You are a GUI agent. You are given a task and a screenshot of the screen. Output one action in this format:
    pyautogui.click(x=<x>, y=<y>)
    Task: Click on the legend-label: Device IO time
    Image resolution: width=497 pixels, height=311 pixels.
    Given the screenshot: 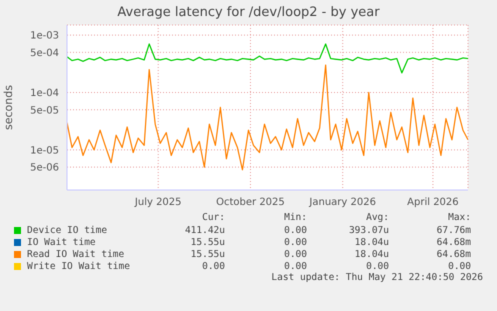 What is the action you would take?
    pyautogui.click(x=67, y=230)
    